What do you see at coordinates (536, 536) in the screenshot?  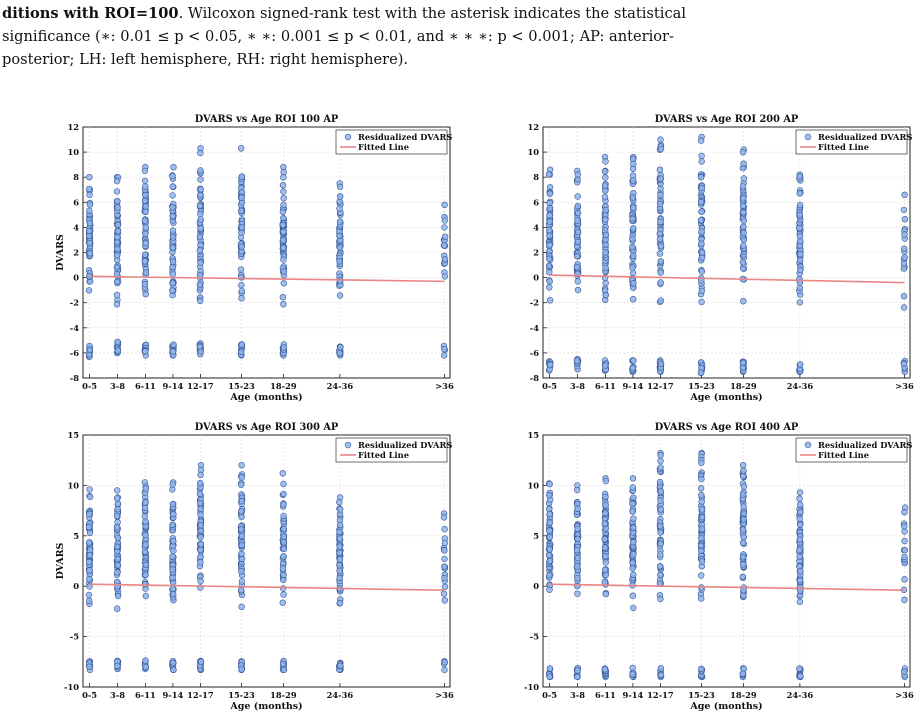 I see `y-tick-label: 5` at bounding box center [536, 536].